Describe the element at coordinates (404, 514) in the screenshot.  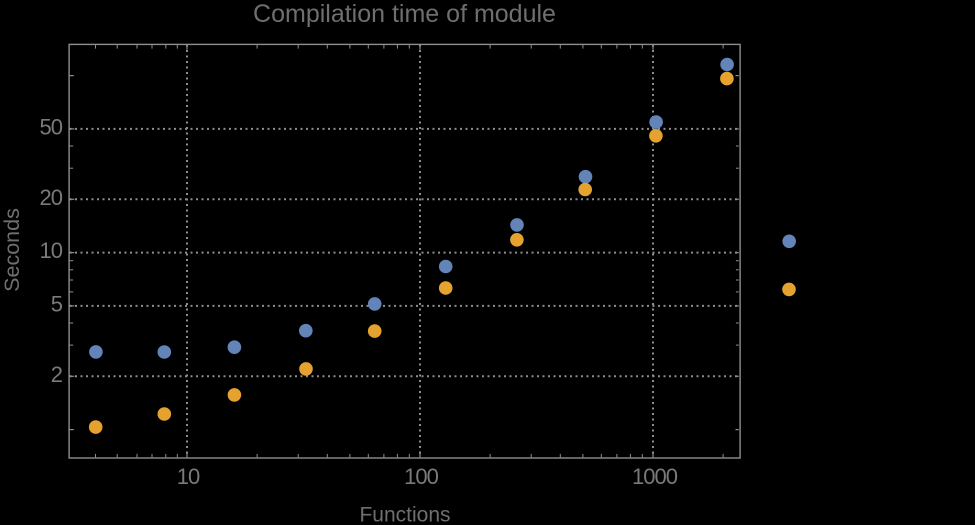
I see `svg-text: Functions` at that location.